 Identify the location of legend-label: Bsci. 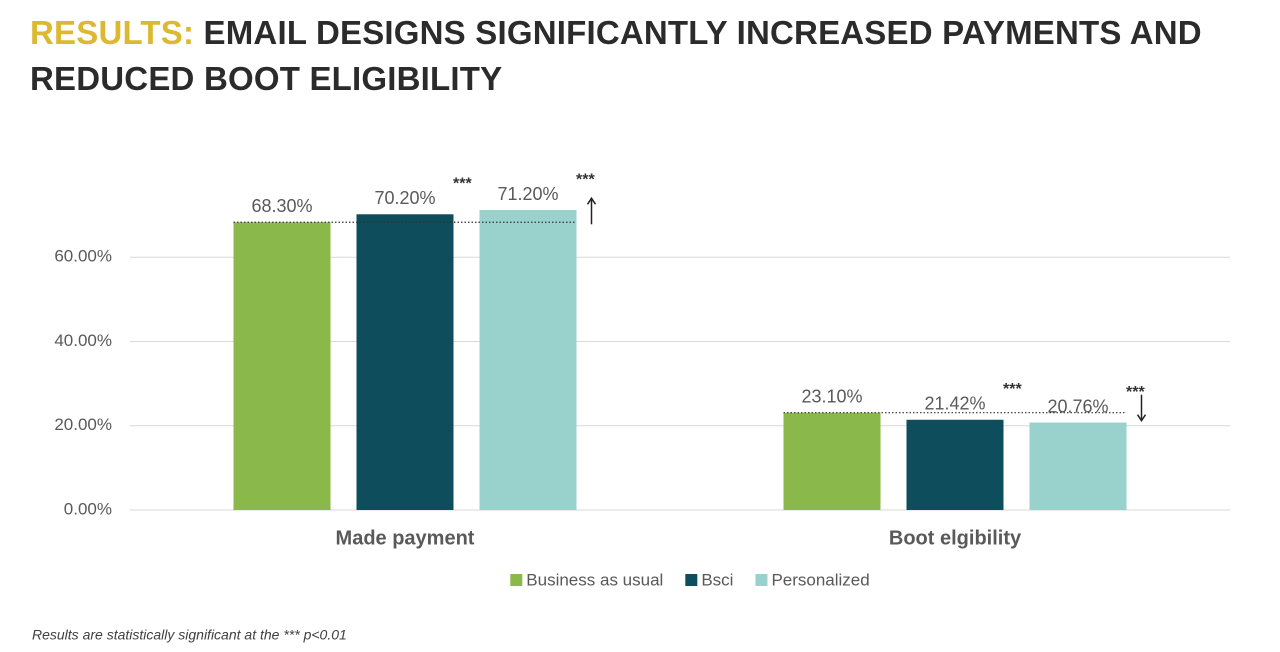
(717, 579).